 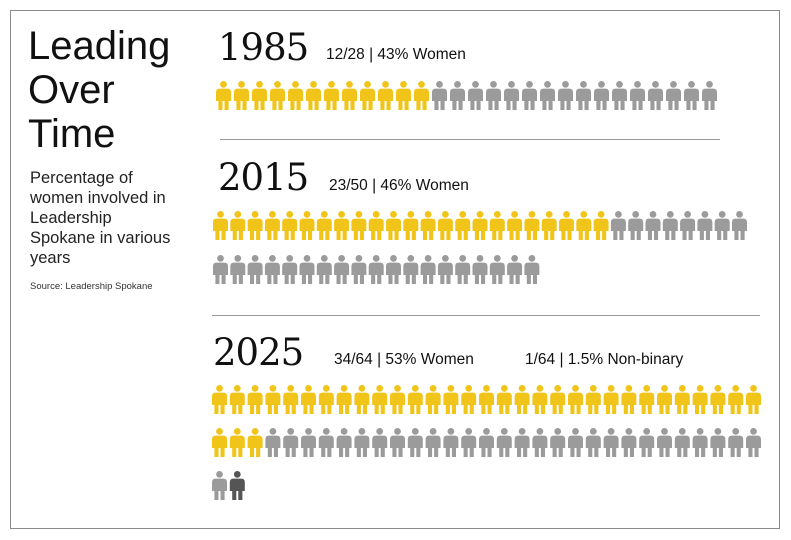 What do you see at coordinates (486, 315) in the screenshot?
I see `divider-2015` at bounding box center [486, 315].